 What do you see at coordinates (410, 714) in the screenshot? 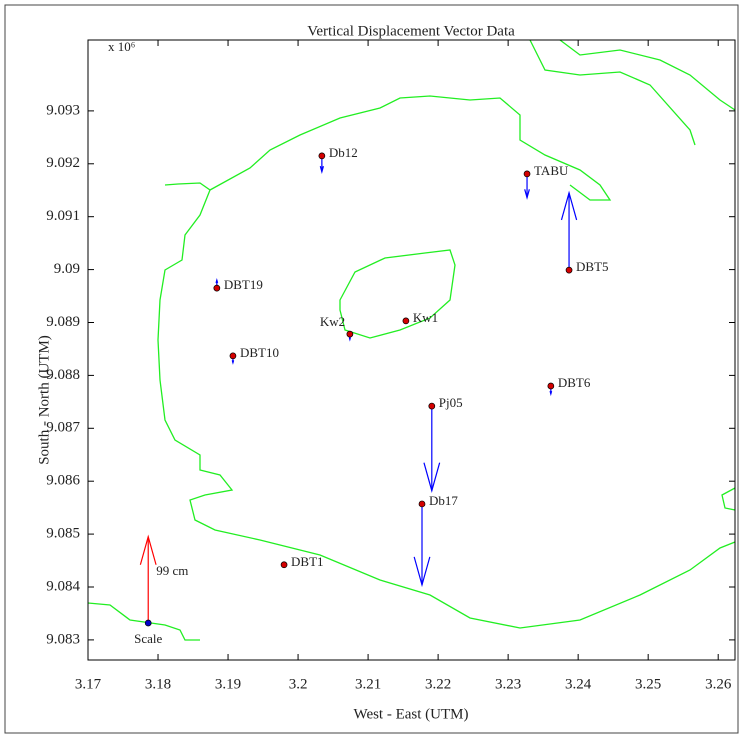
I see `x-axis-label: West - East (UTM)` at bounding box center [410, 714].